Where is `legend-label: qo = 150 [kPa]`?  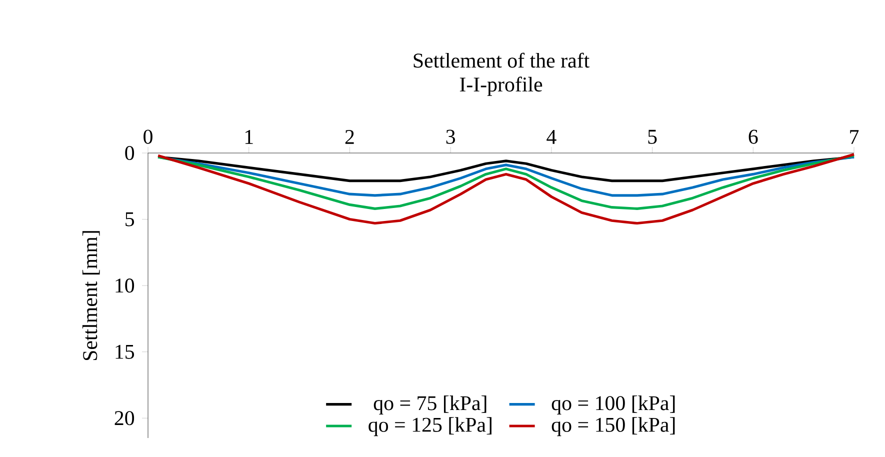
legend-label: qo = 150 [kPa] is located at coordinates (613, 426).